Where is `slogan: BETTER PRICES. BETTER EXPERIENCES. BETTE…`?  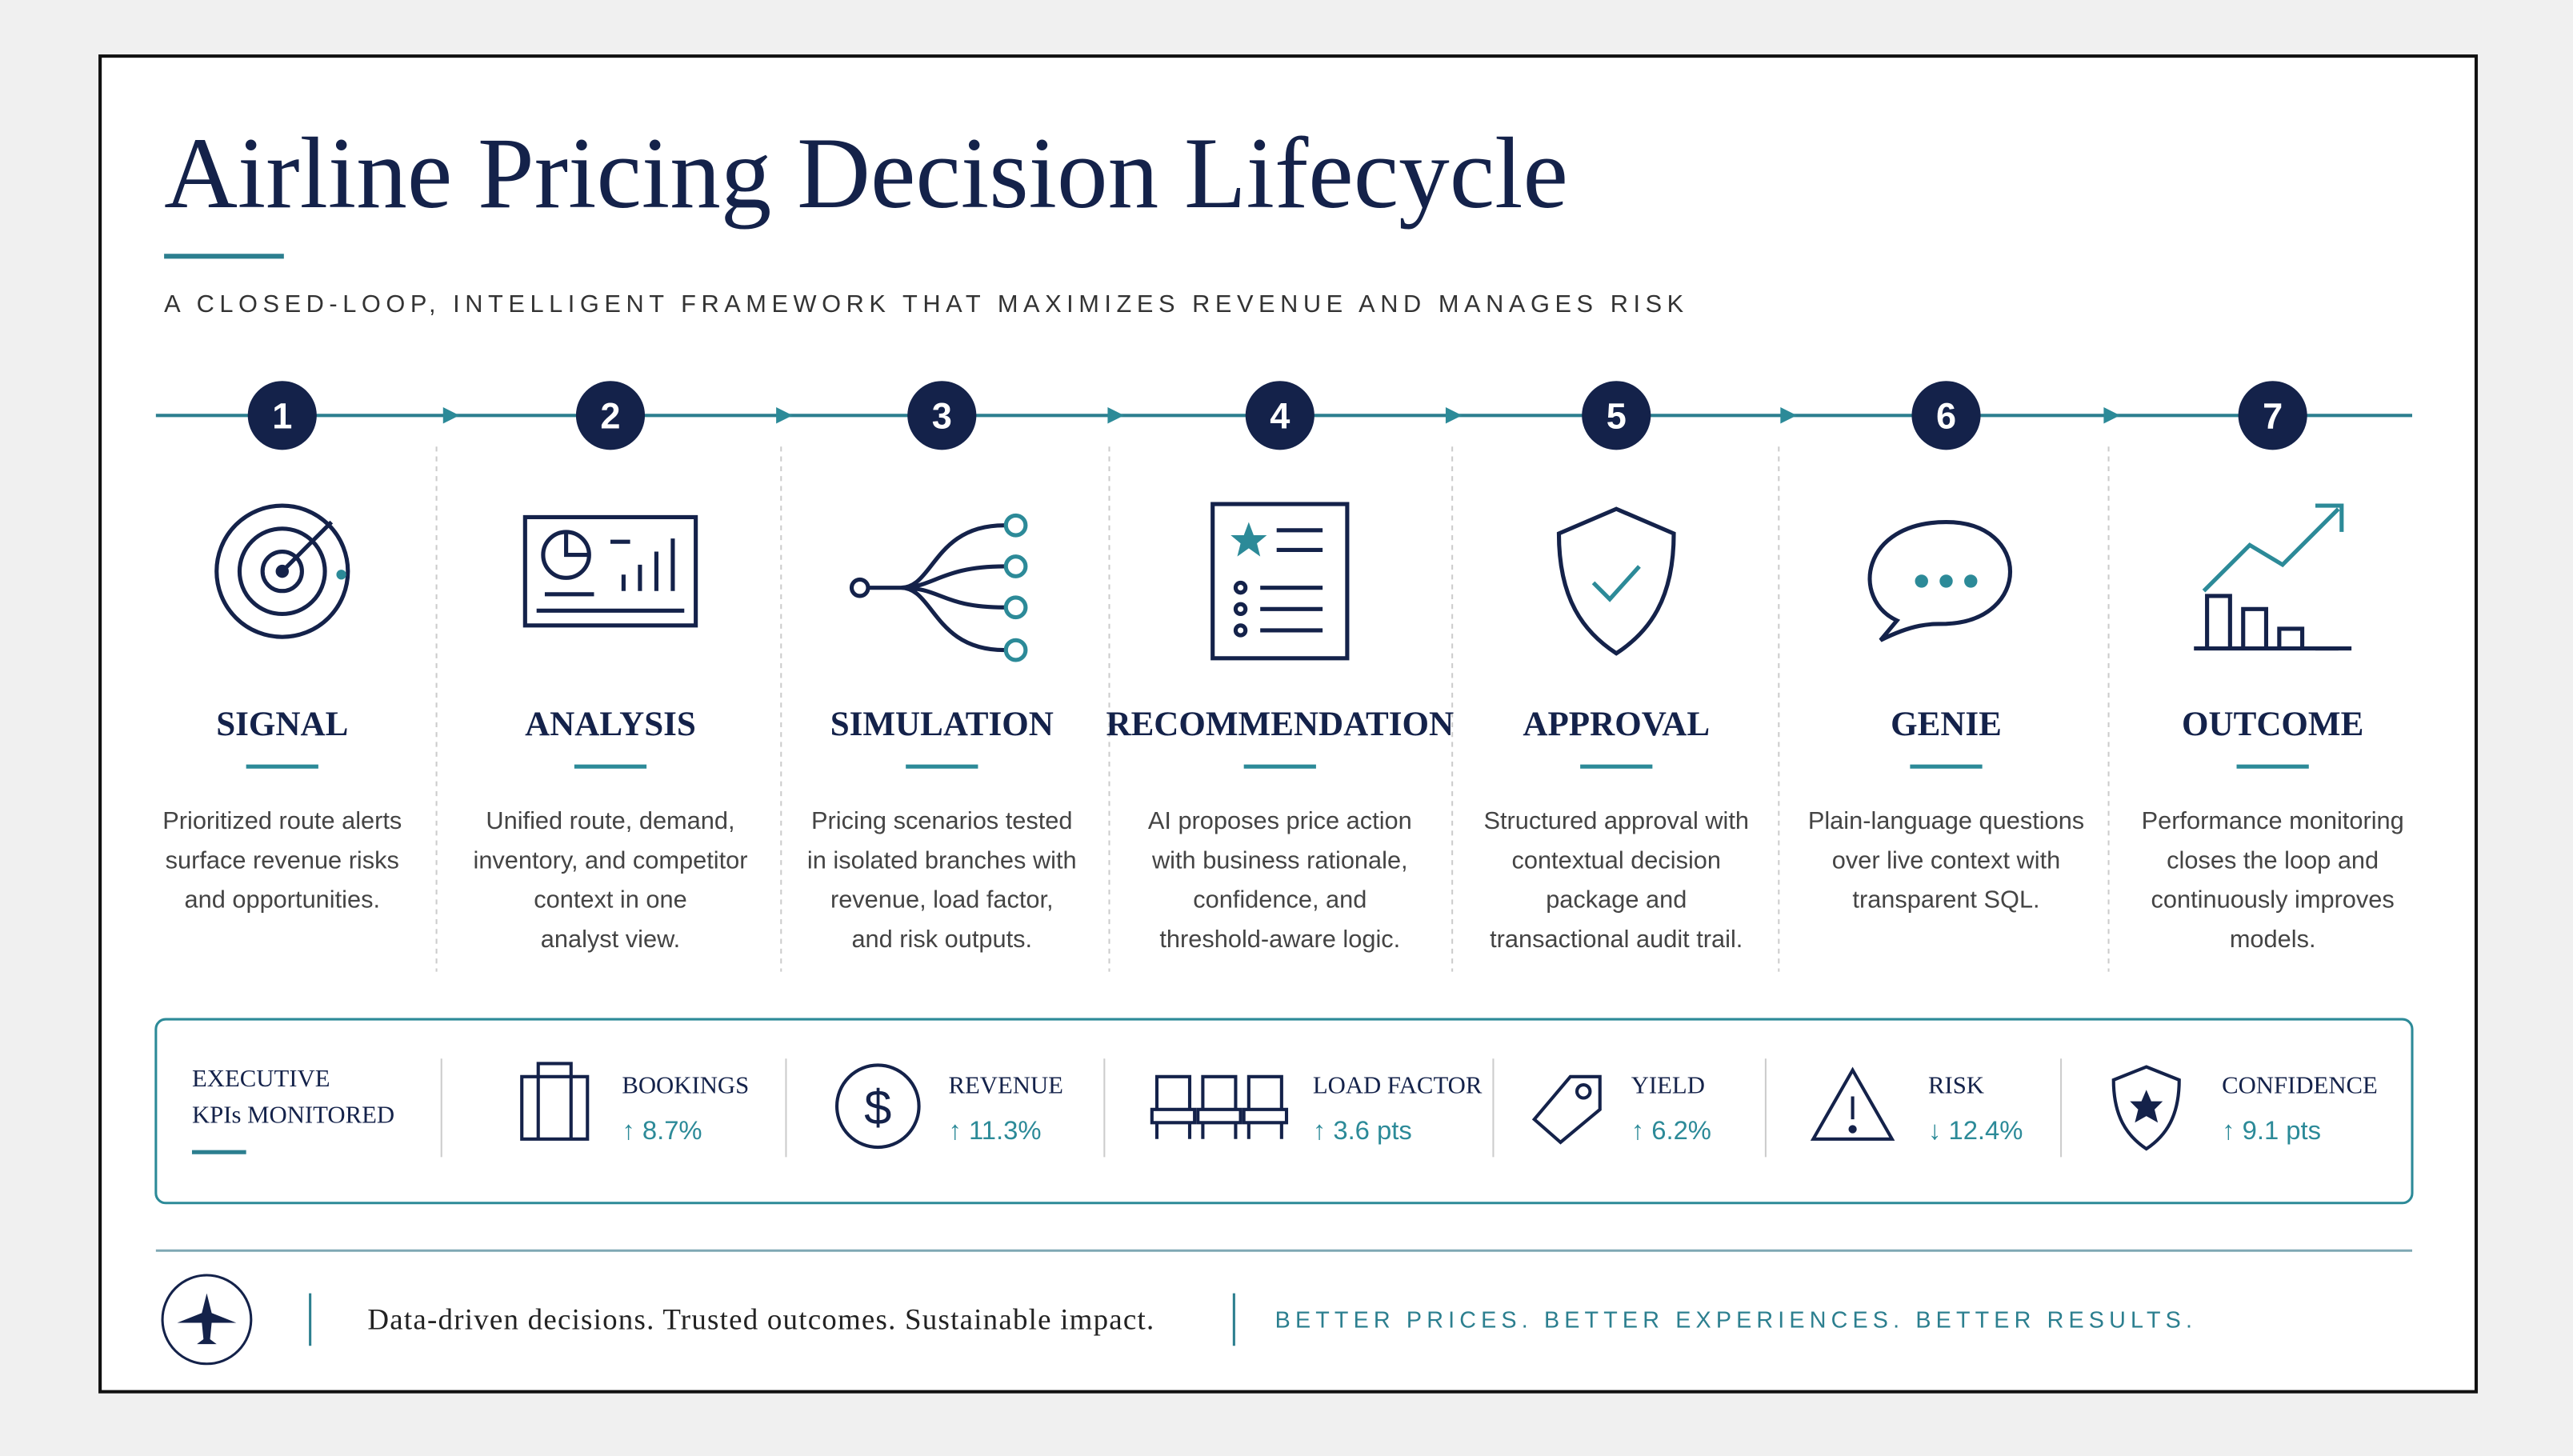 slogan: BETTER PRICES. BETTER EXPERIENCES. BETTE… is located at coordinates (1736, 1321).